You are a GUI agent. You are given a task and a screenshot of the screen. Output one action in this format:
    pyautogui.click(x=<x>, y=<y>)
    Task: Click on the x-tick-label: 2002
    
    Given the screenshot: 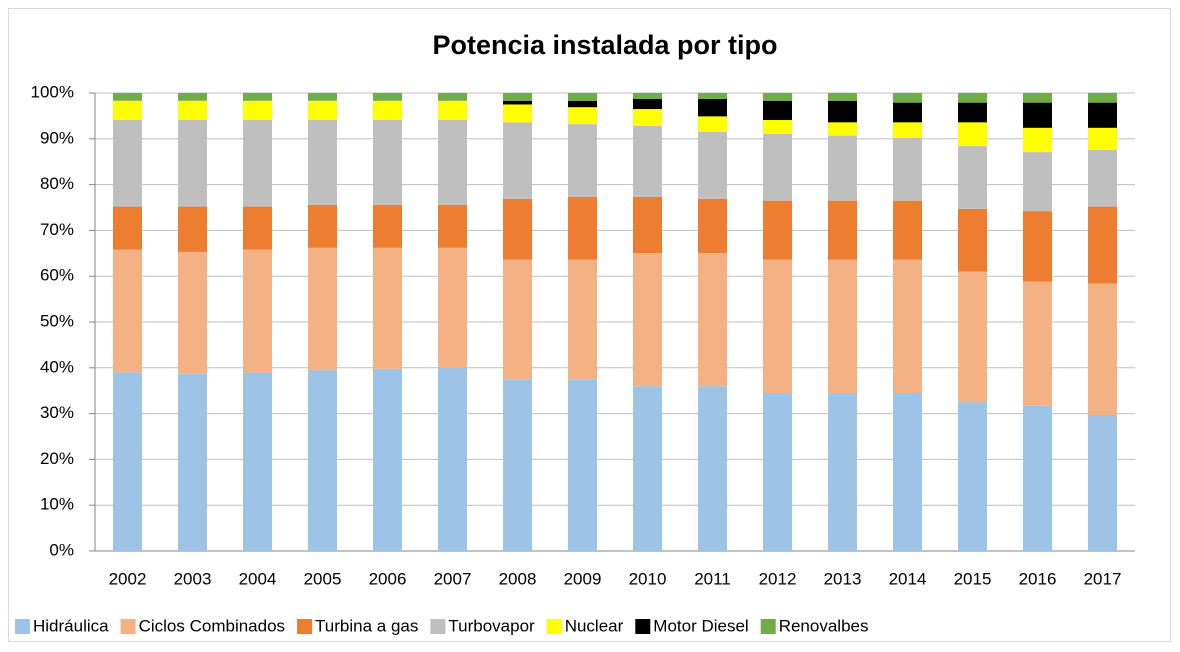 What is the action you would take?
    pyautogui.click(x=128, y=578)
    